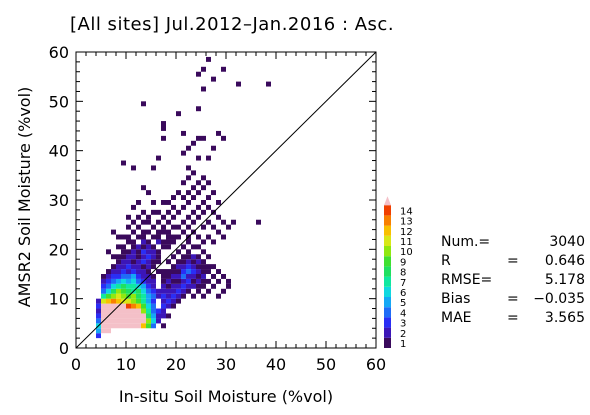 This screenshot has height=415, width=590. What do you see at coordinates (376, 364) in the screenshot?
I see `x-tick-label: 60` at bounding box center [376, 364].